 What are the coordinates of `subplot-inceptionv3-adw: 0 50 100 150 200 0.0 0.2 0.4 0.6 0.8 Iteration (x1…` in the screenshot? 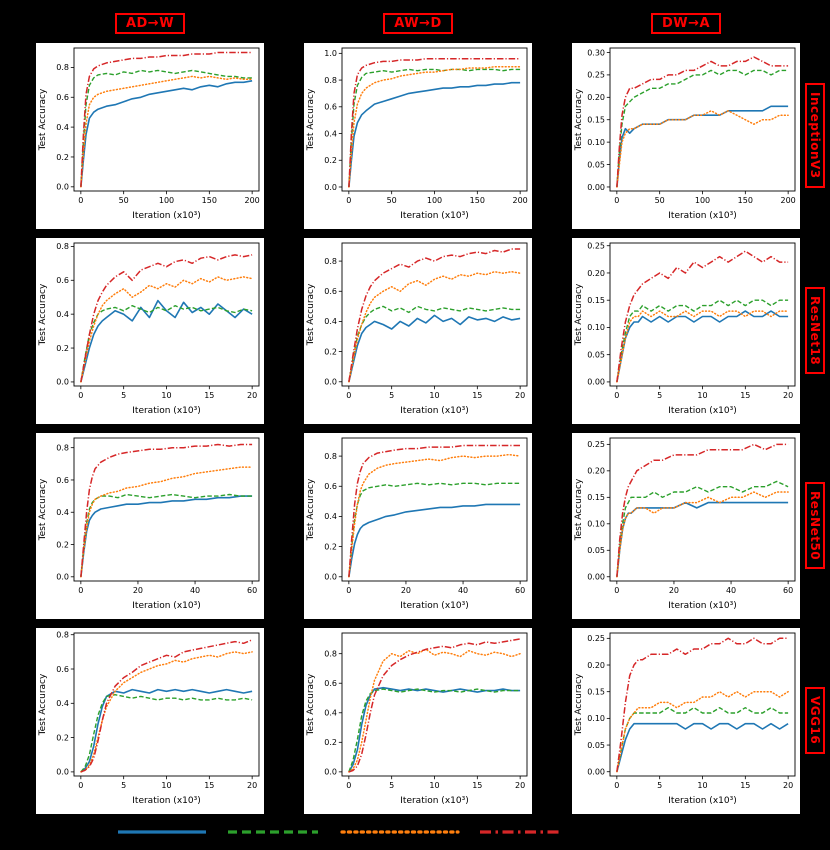 It's located at (150, 135).